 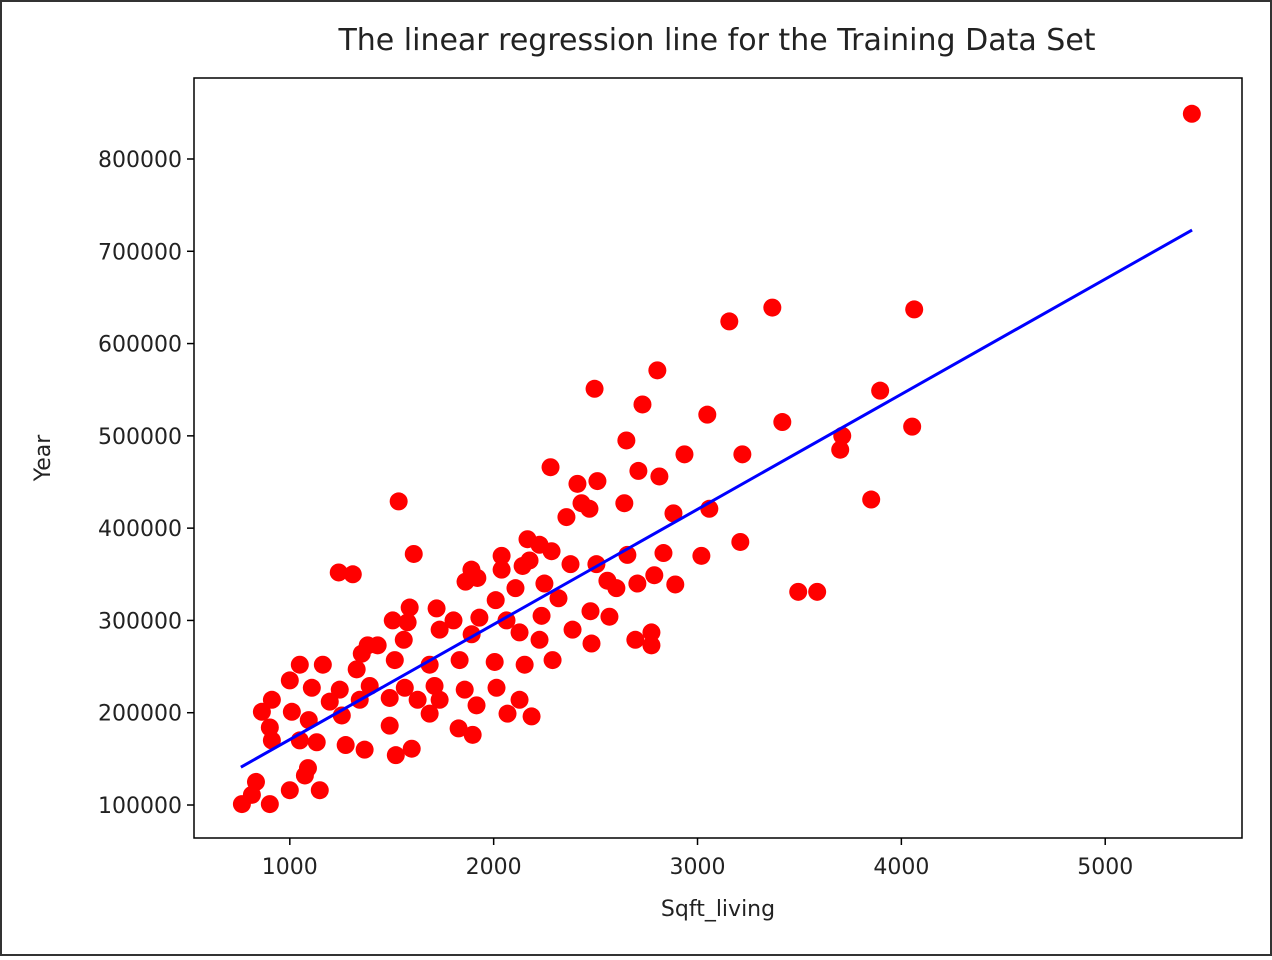 What do you see at coordinates (140, 252) in the screenshot?
I see `y-tick-label: 700000` at bounding box center [140, 252].